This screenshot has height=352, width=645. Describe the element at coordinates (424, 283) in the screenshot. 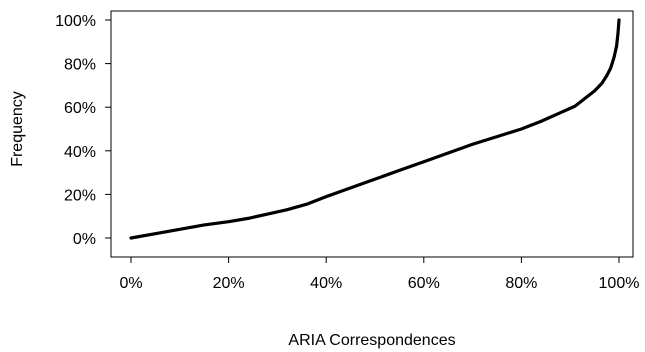

I see `x-tick-label: 60%` at that location.